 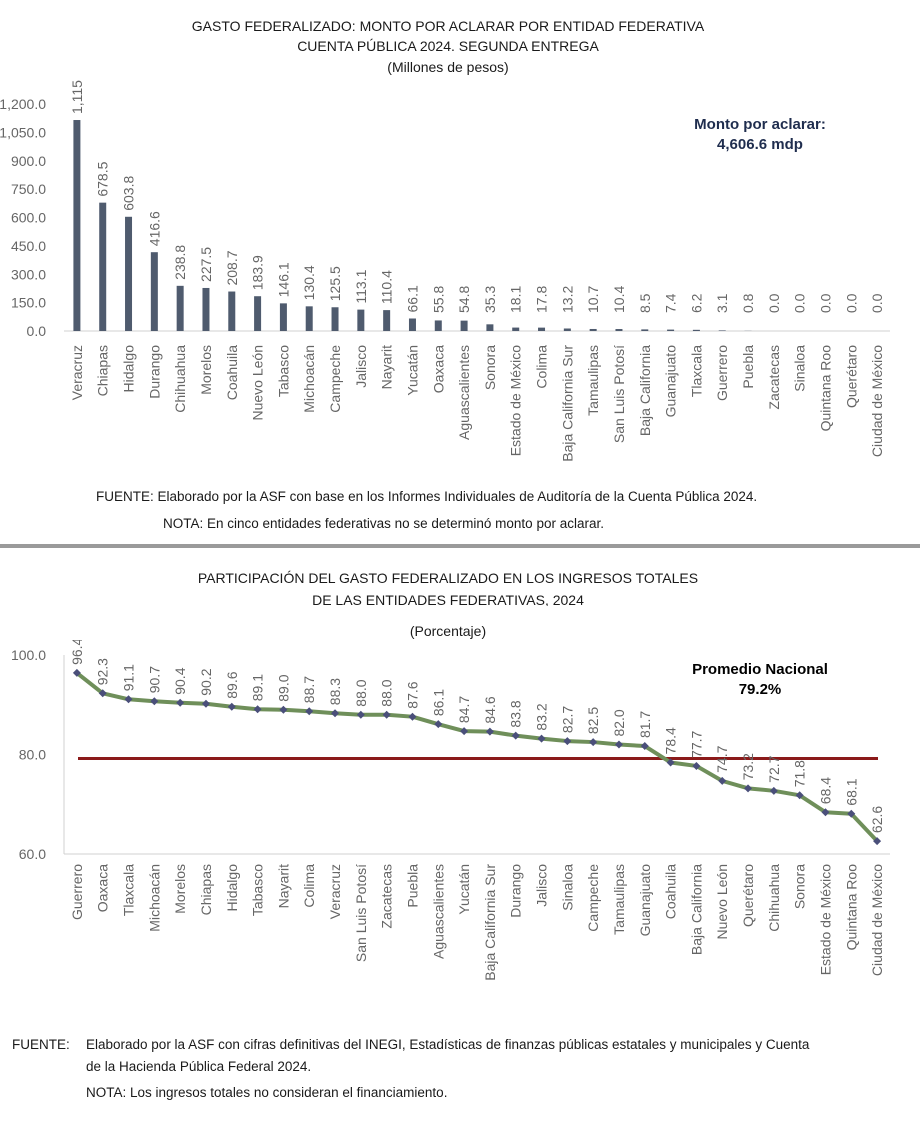 I want to click on bar-data-label: 13.2, so click(x=567, y=299).